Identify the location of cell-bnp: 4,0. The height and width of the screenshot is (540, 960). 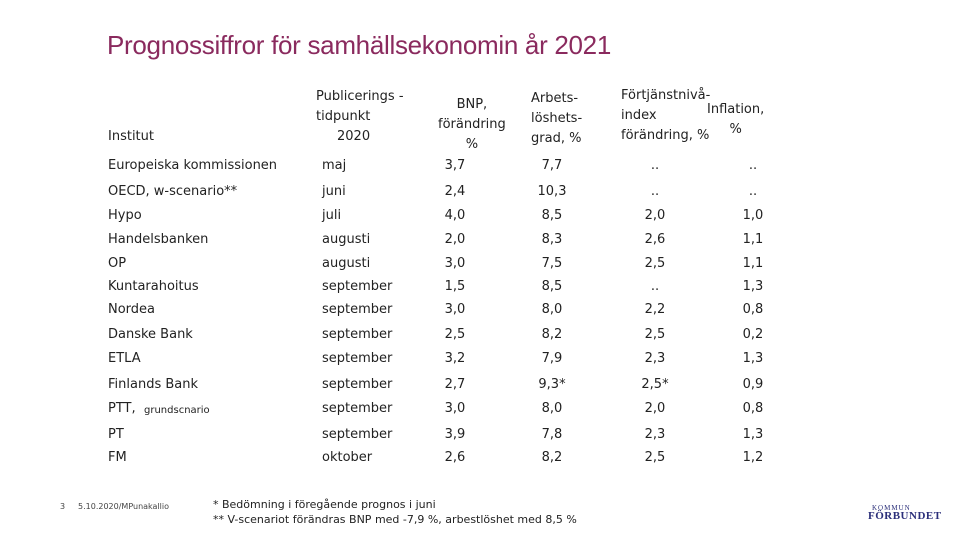
(455, 215).